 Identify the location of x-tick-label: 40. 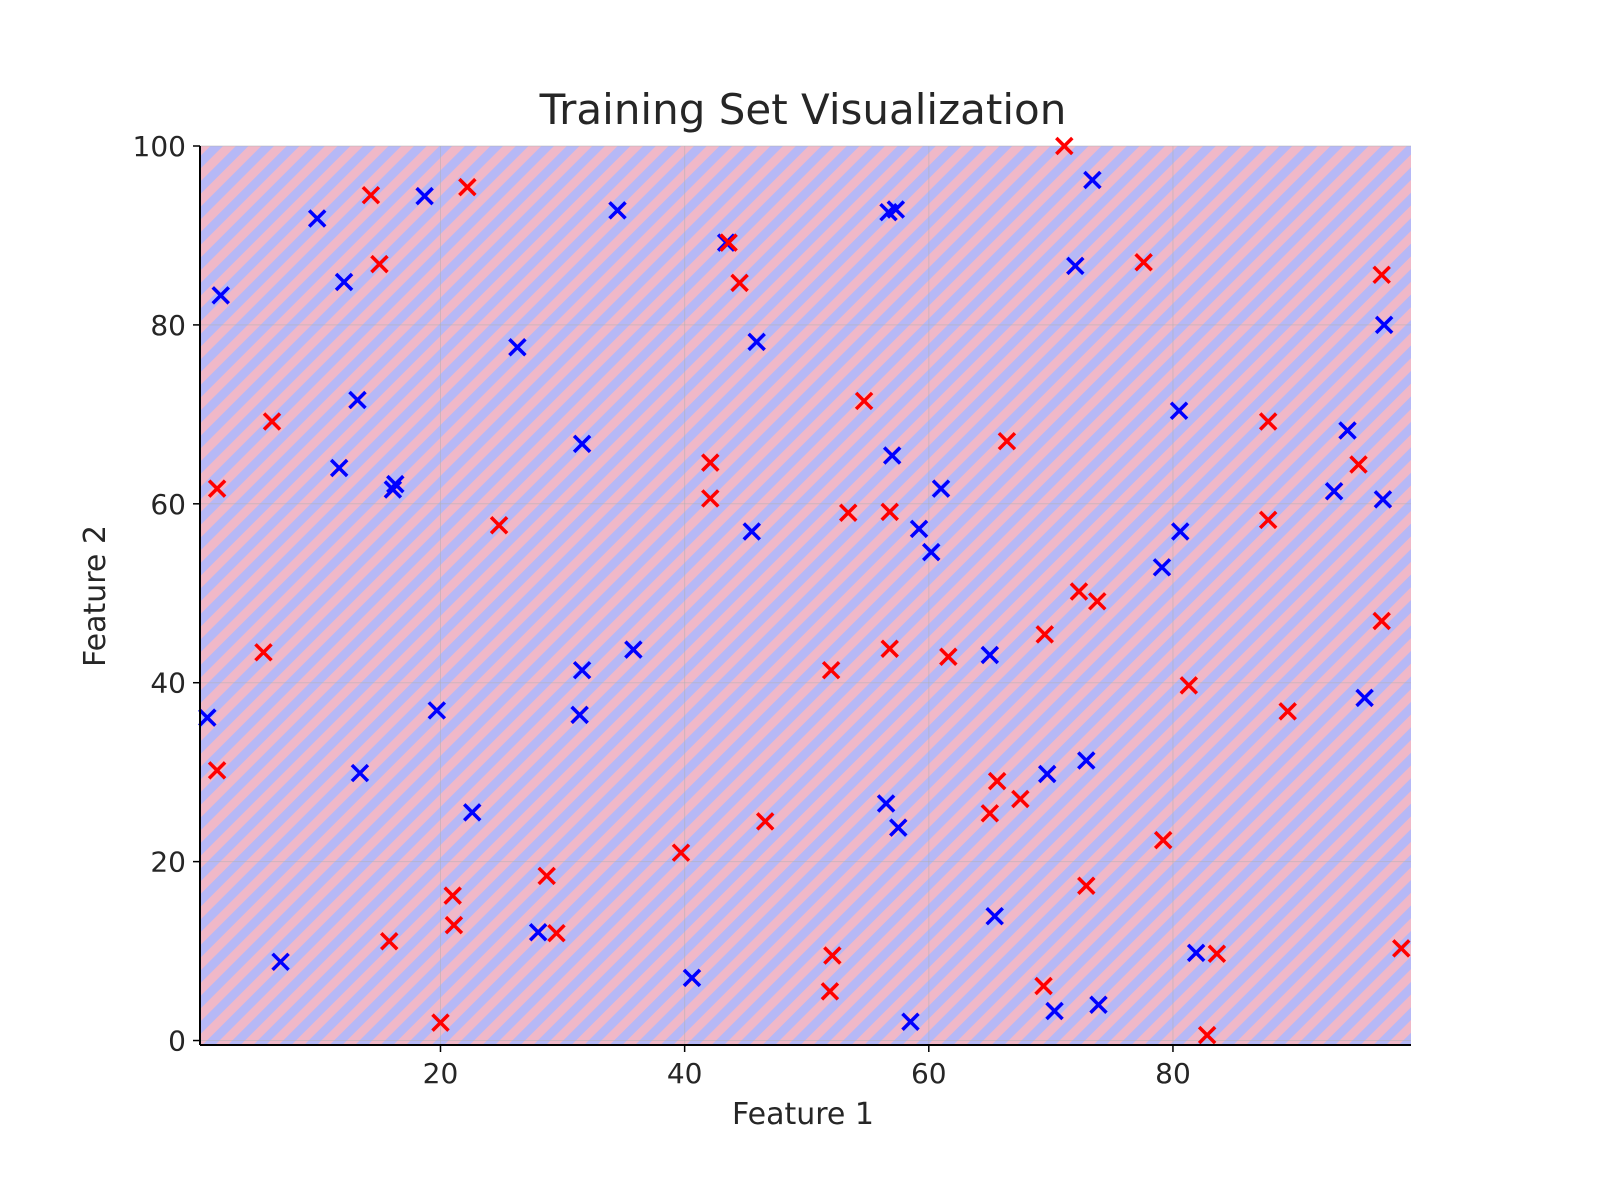
(685, 1073).